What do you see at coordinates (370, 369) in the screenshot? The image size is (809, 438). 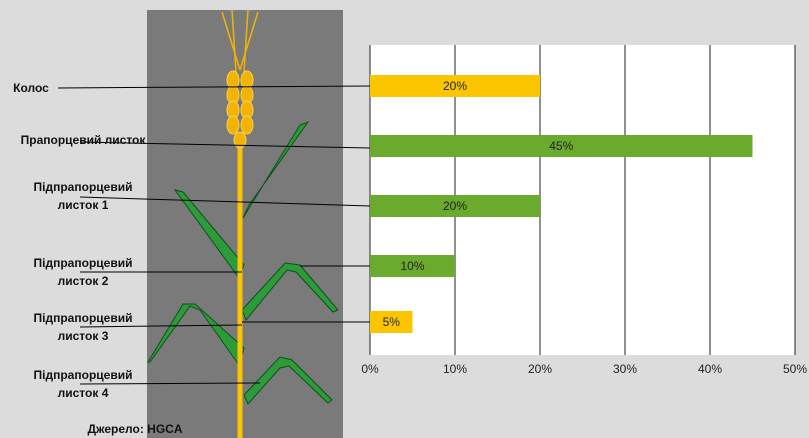 I see `x-tick-label: 0%` at bounding box center [370, 369].